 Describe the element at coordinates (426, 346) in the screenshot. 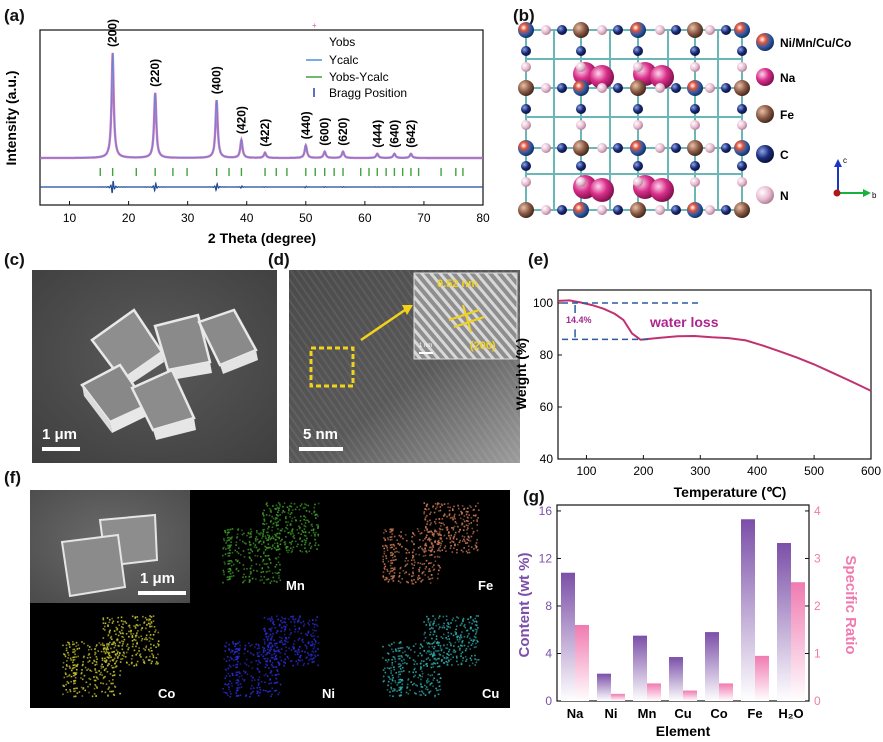

I see `tem-inset-scale-label: 1 nm` at that location.